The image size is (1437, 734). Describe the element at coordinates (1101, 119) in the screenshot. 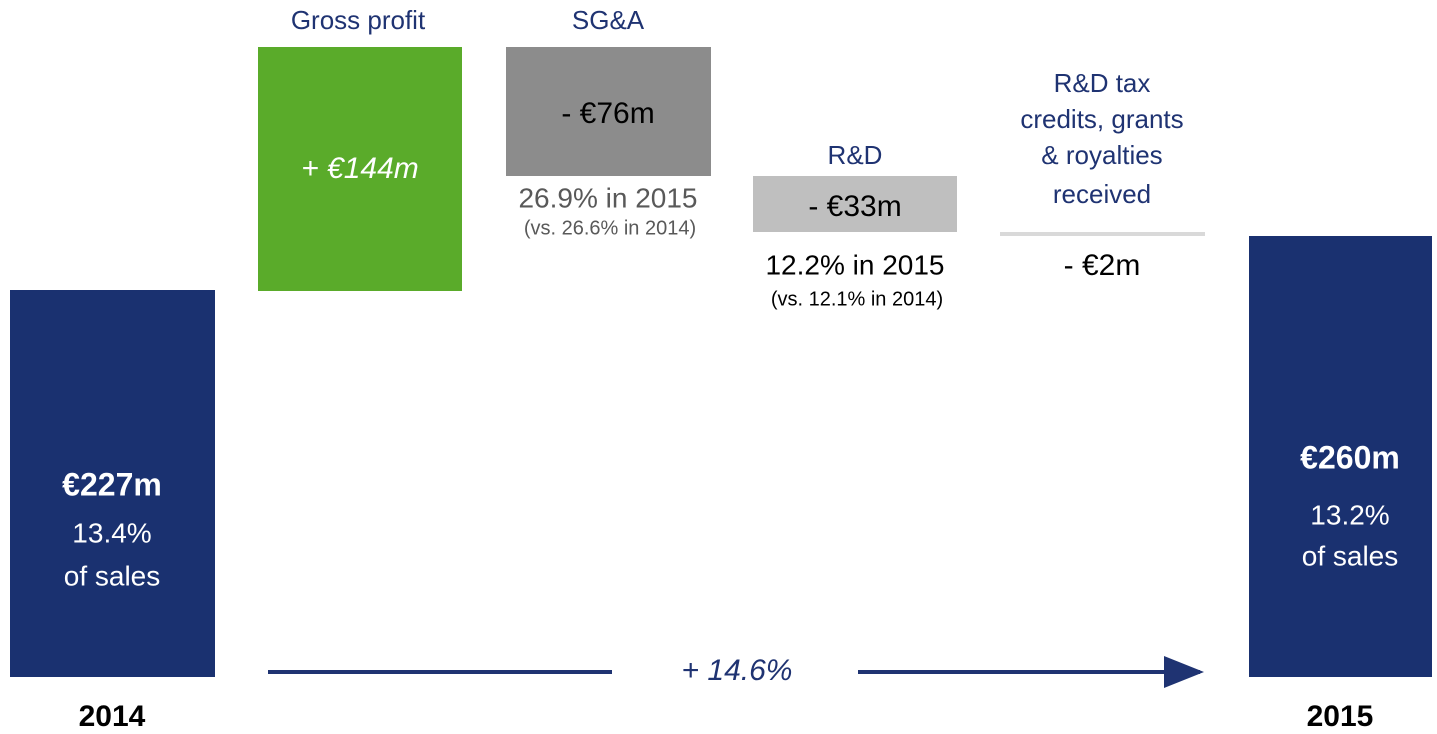

I see `step-label-line: credits, grants` at that location.